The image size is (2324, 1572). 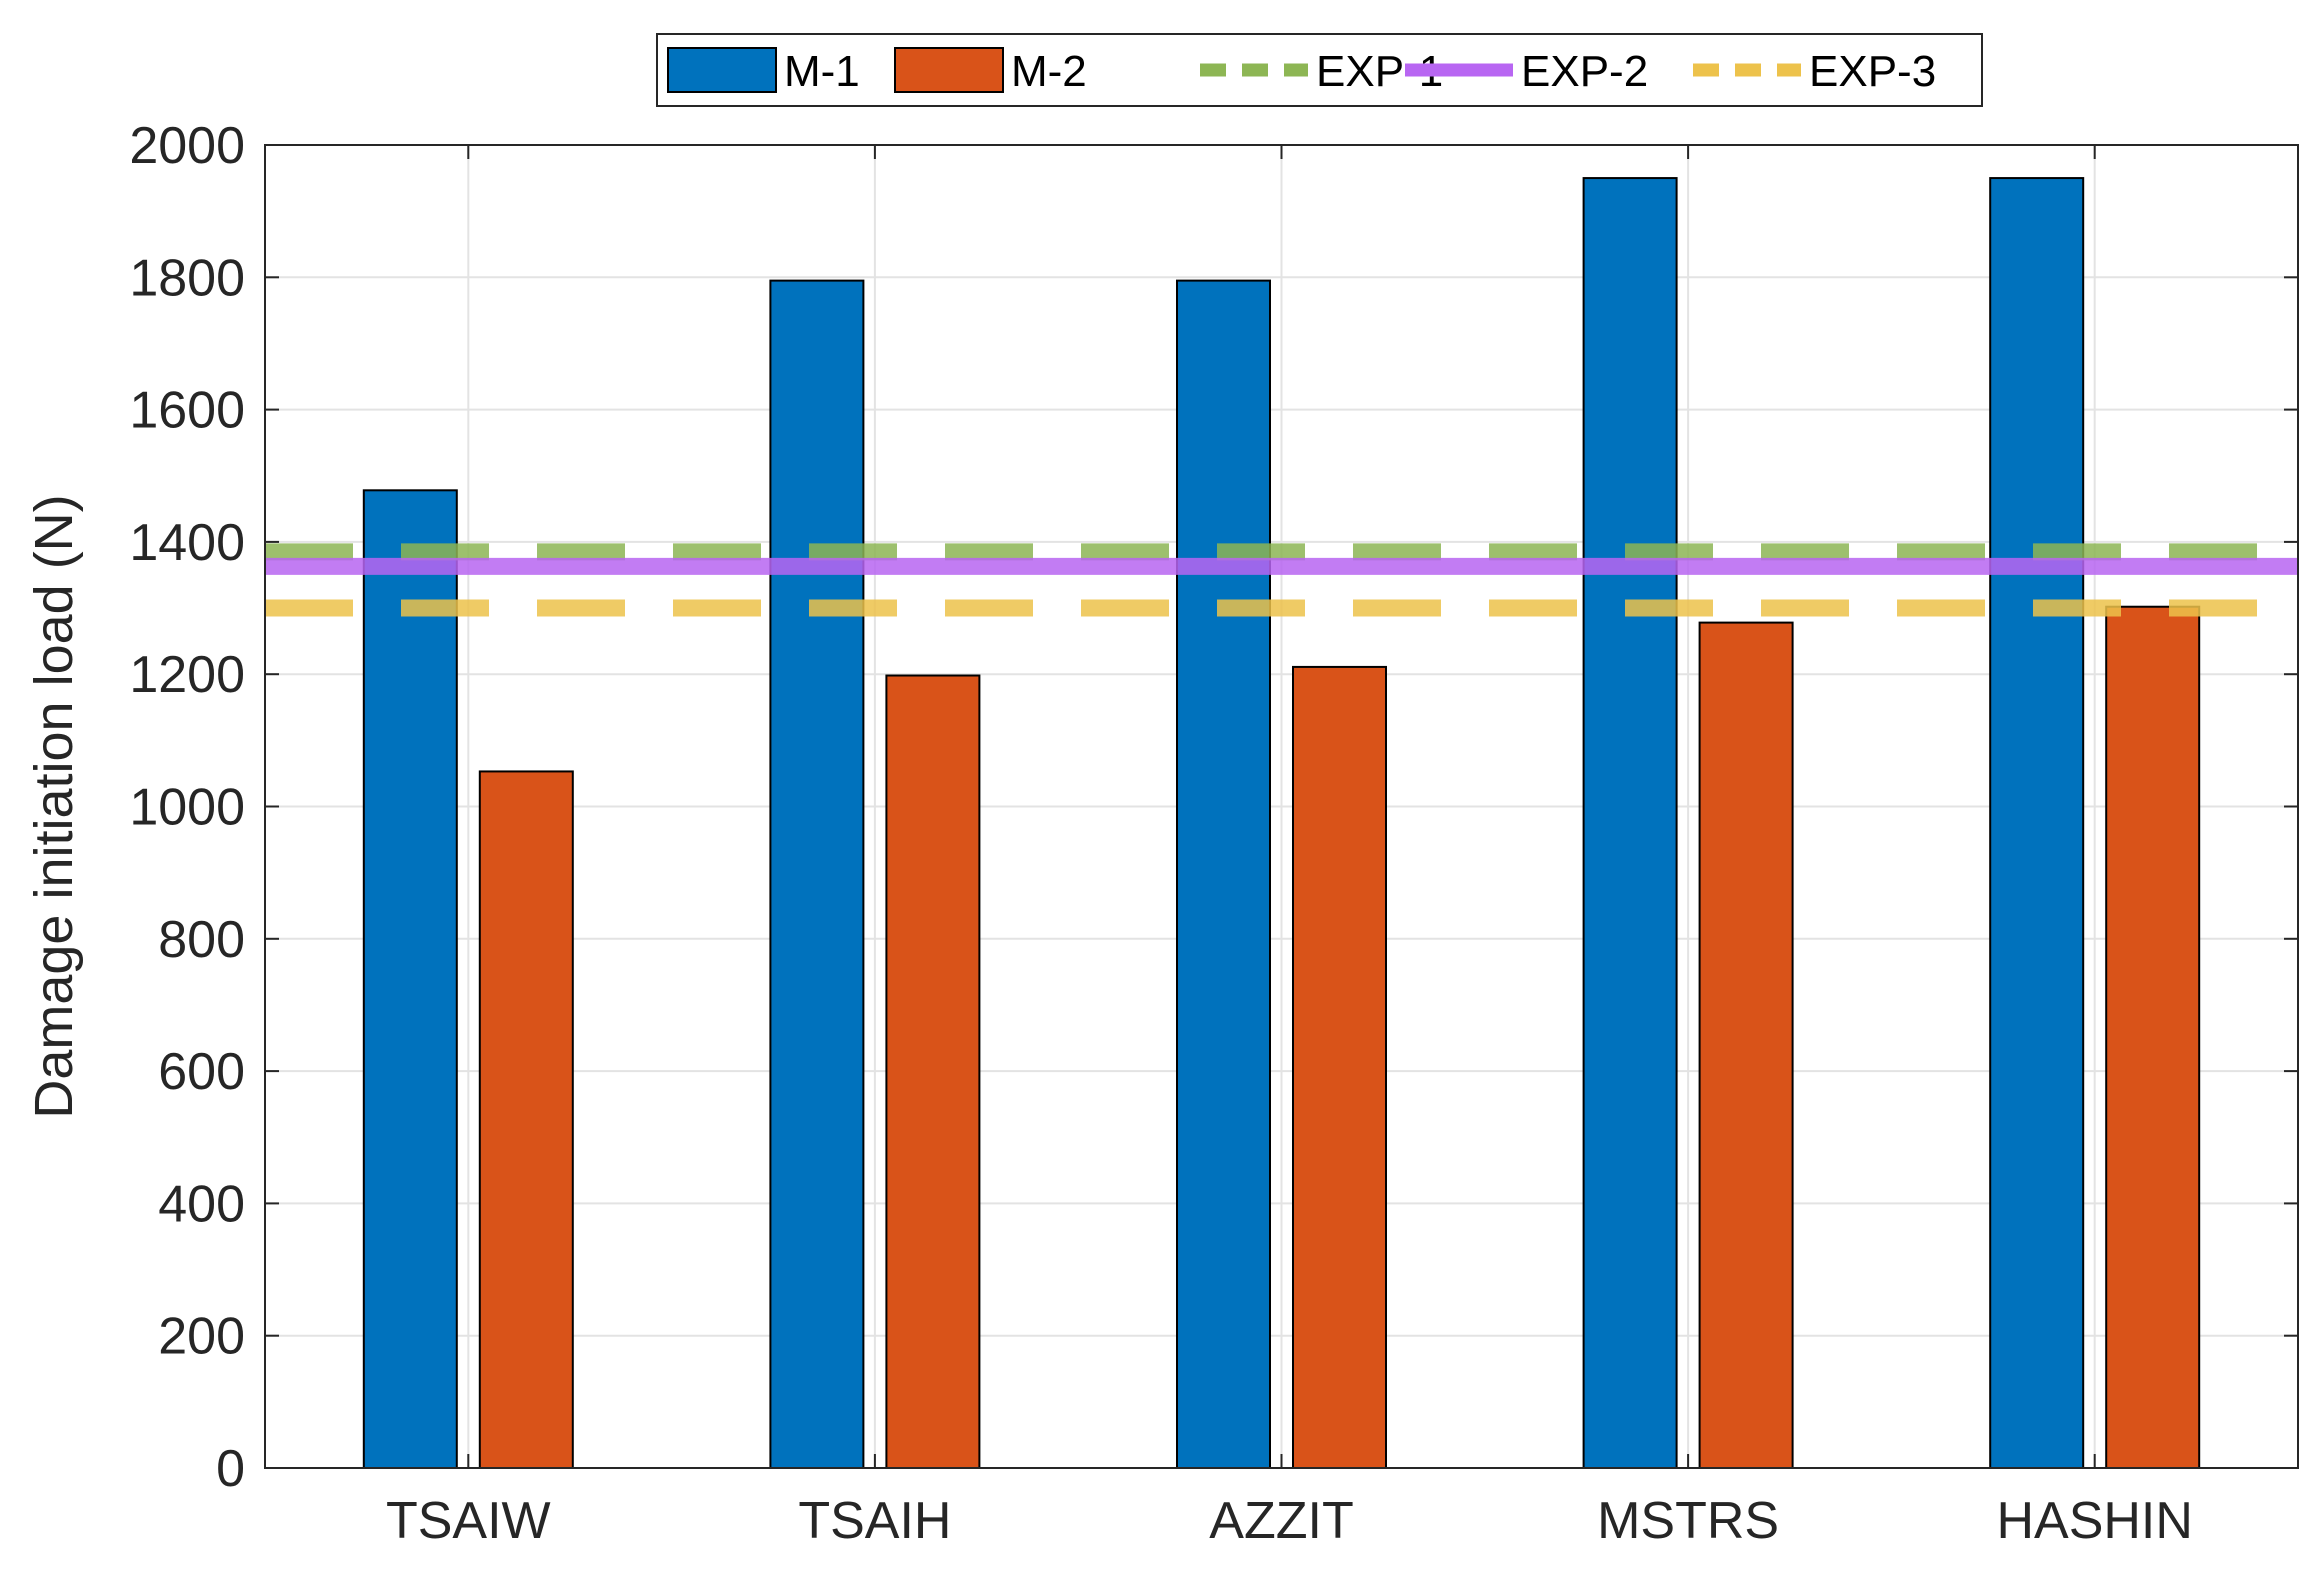 What do you see at coordinates (54, 806) in the screenshot?
I see `y-axis-title: Damage initiation load (N)` at bounding box center [54, 806].